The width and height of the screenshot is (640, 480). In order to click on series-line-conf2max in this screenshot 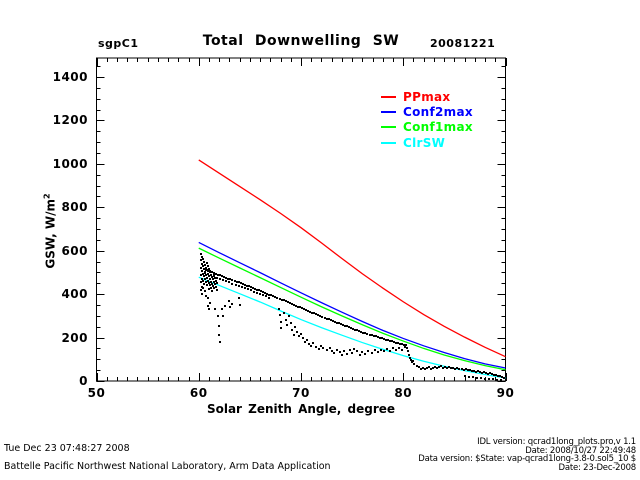, I will do `click(352, 305)`.